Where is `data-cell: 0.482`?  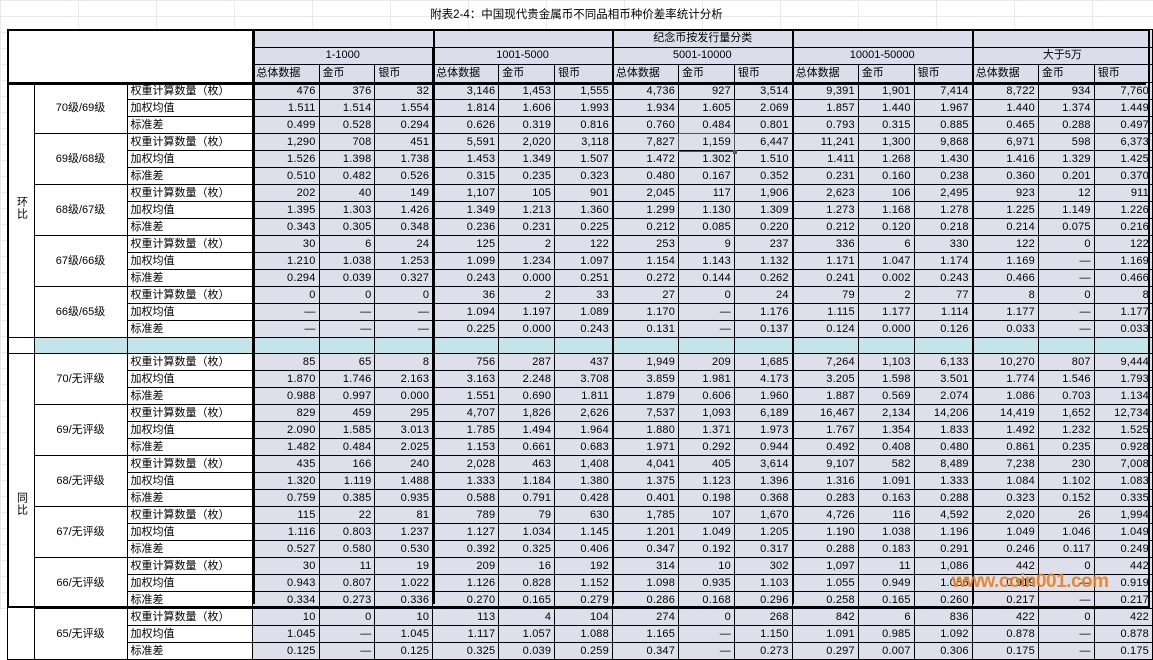 data-cell: 0.482 is located at coordinates (347, 176).